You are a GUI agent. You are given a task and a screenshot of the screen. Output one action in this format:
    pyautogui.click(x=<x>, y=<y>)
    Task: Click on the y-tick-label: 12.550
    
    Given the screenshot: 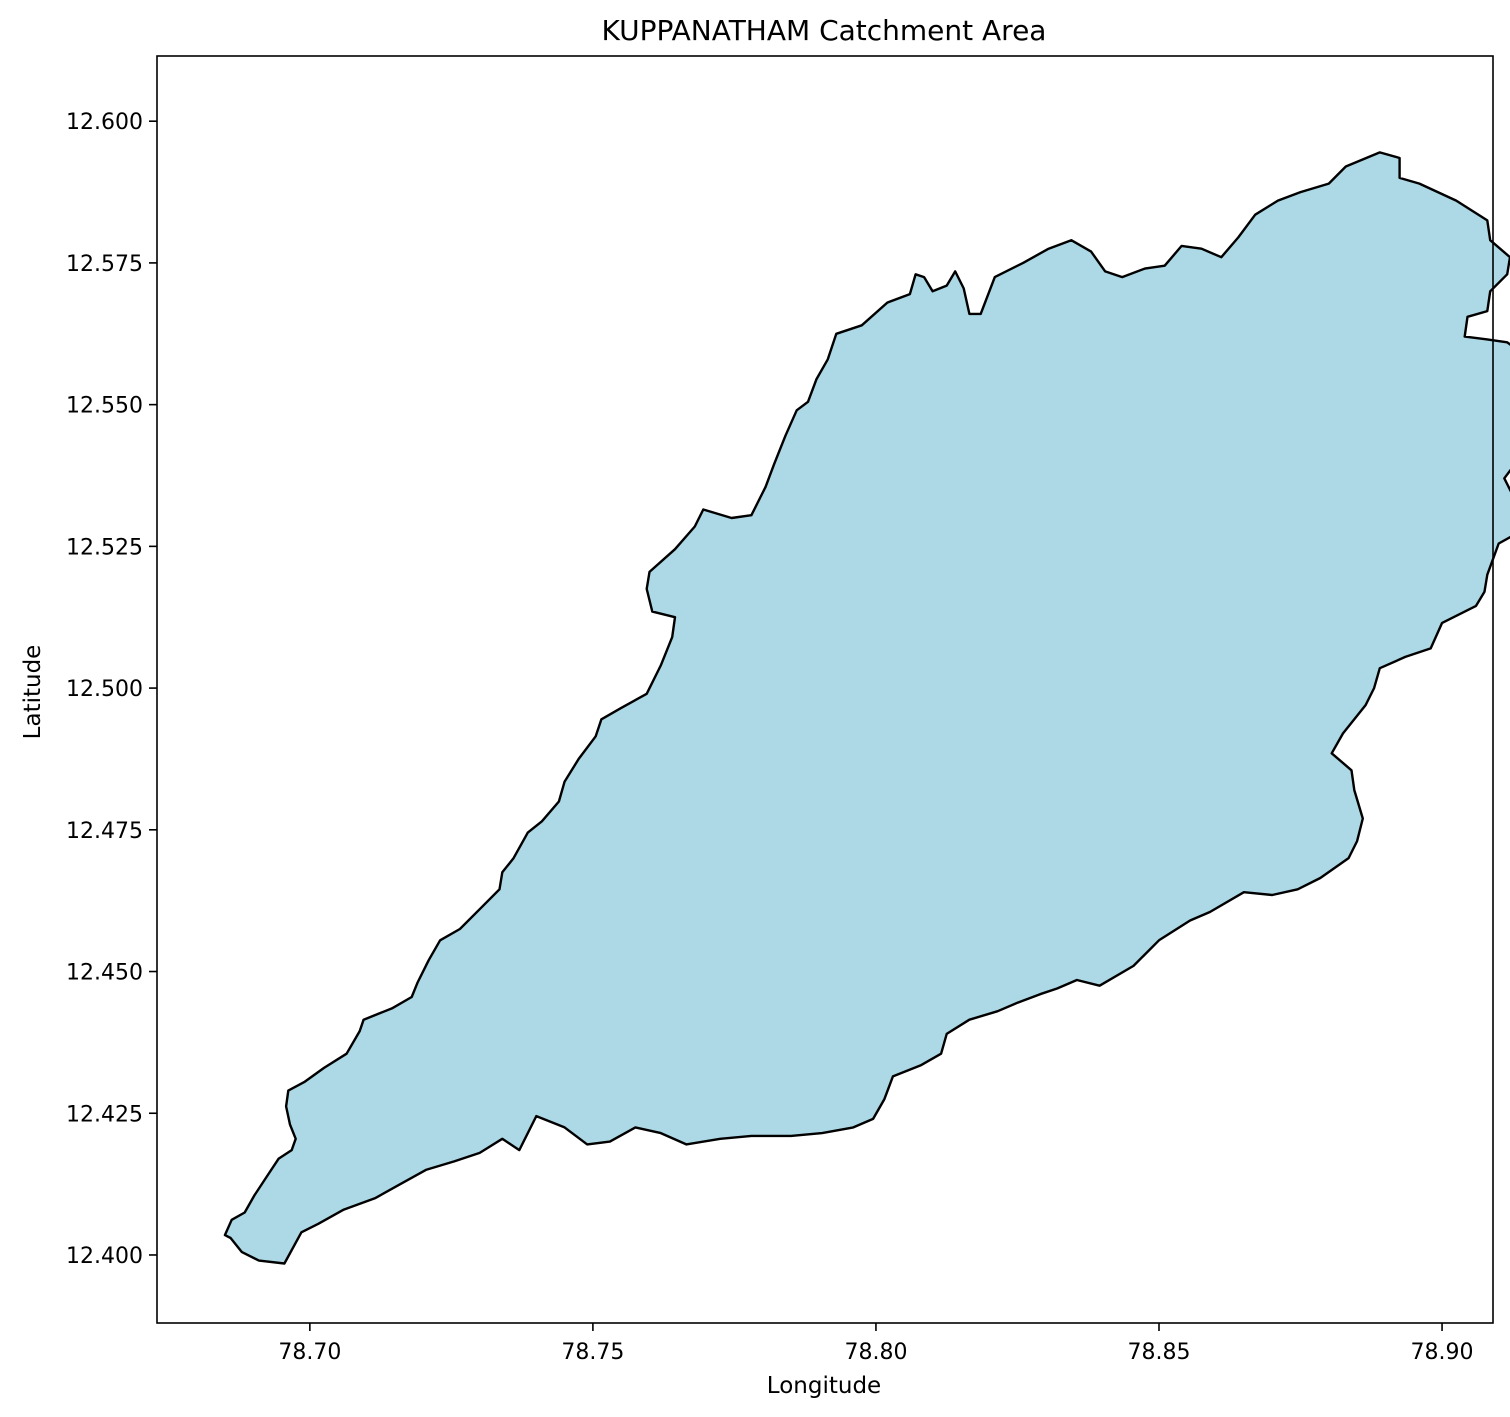 What is the action you would take?
    pyautogui.click(x=104, y=406)
    